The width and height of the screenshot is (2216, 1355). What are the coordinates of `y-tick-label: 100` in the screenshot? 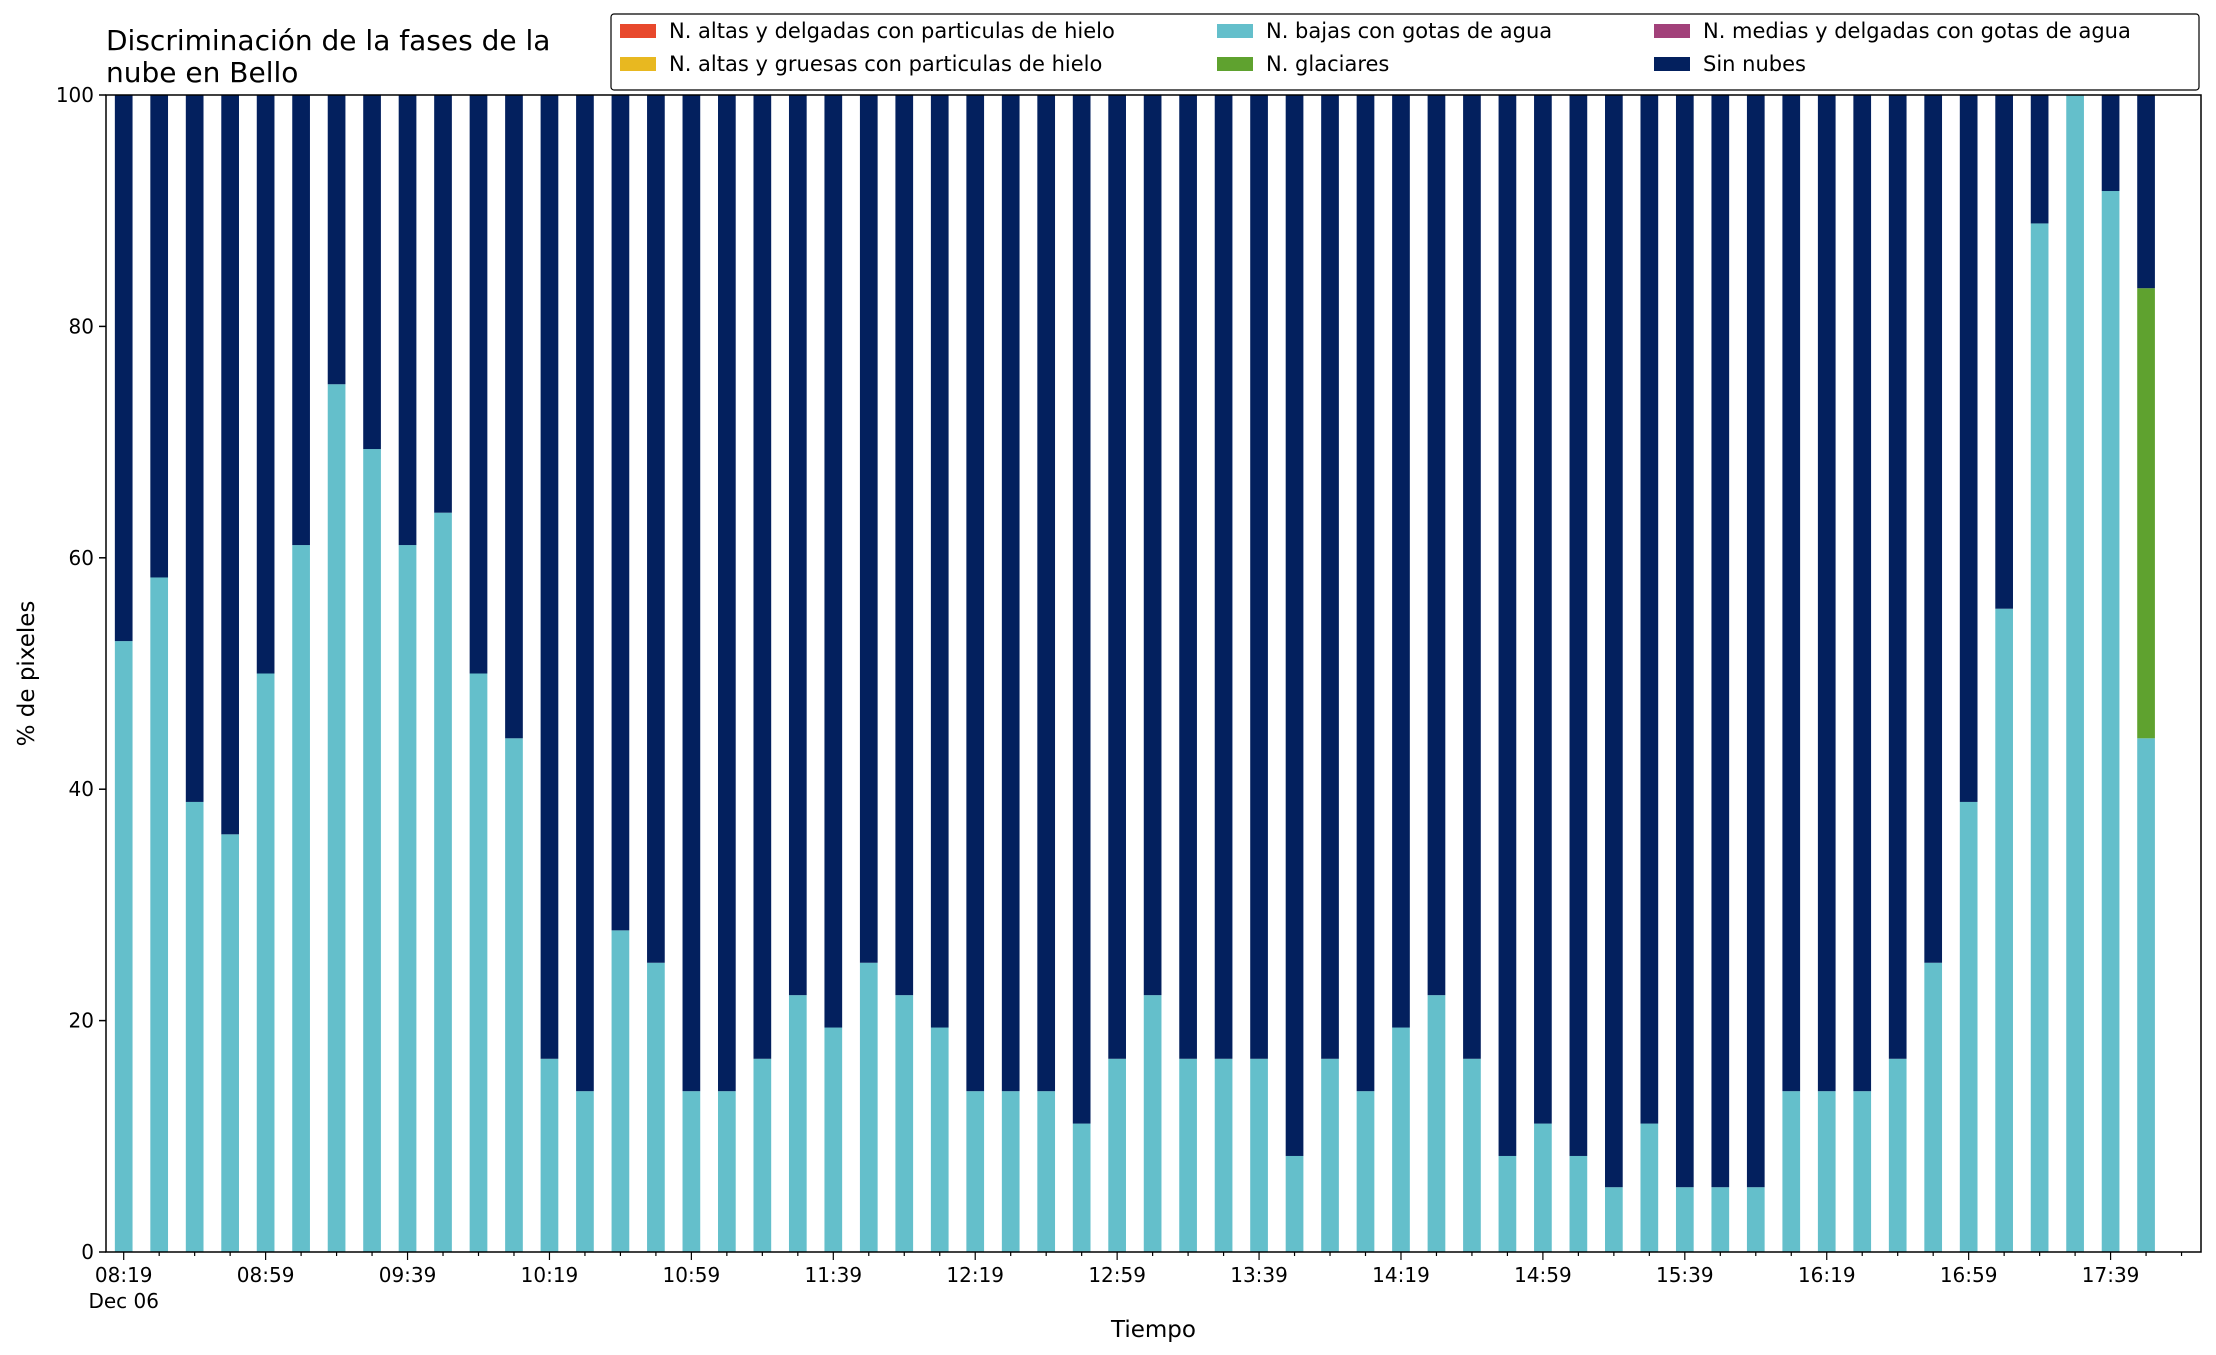 It's located at (75, 95).